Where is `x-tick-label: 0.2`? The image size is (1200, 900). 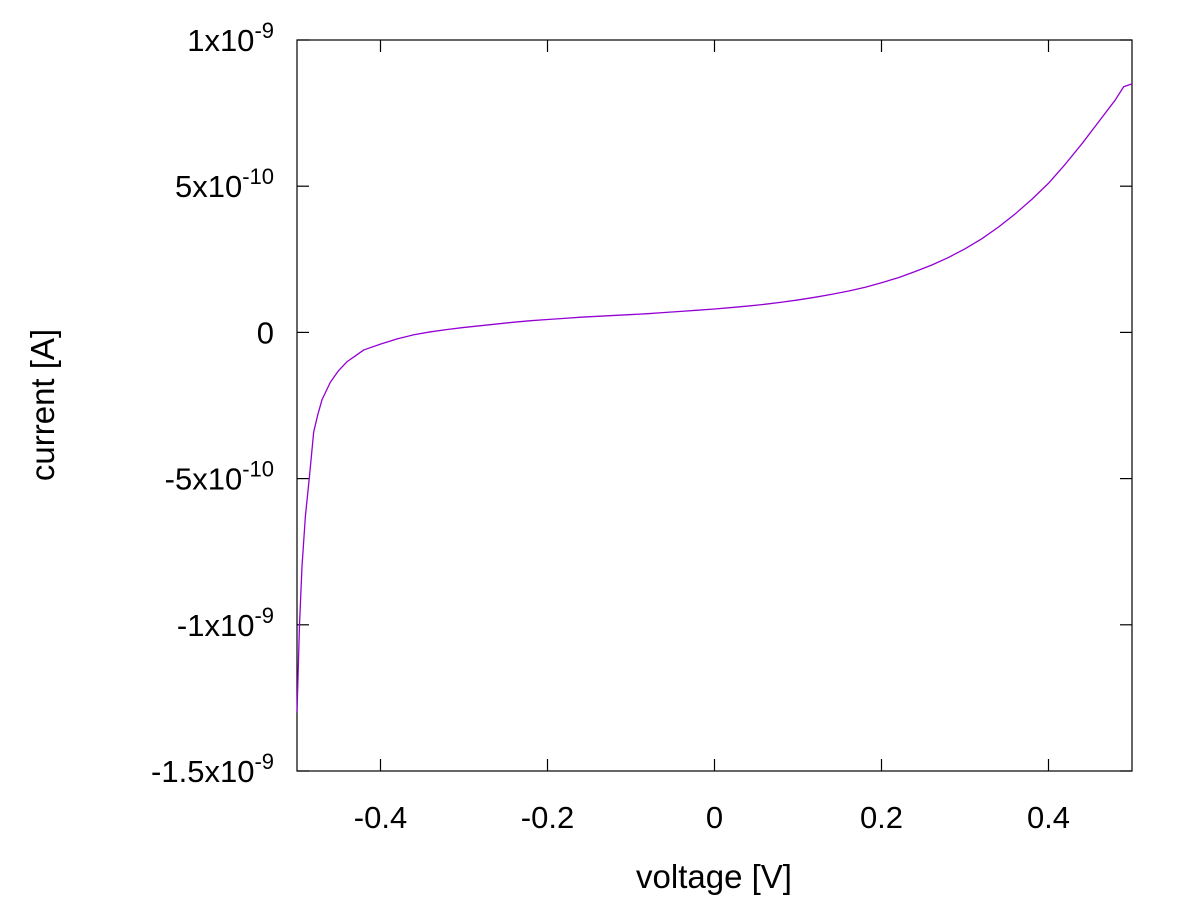
x-tick-label: 0.2 is located at coordinates (881, 817).